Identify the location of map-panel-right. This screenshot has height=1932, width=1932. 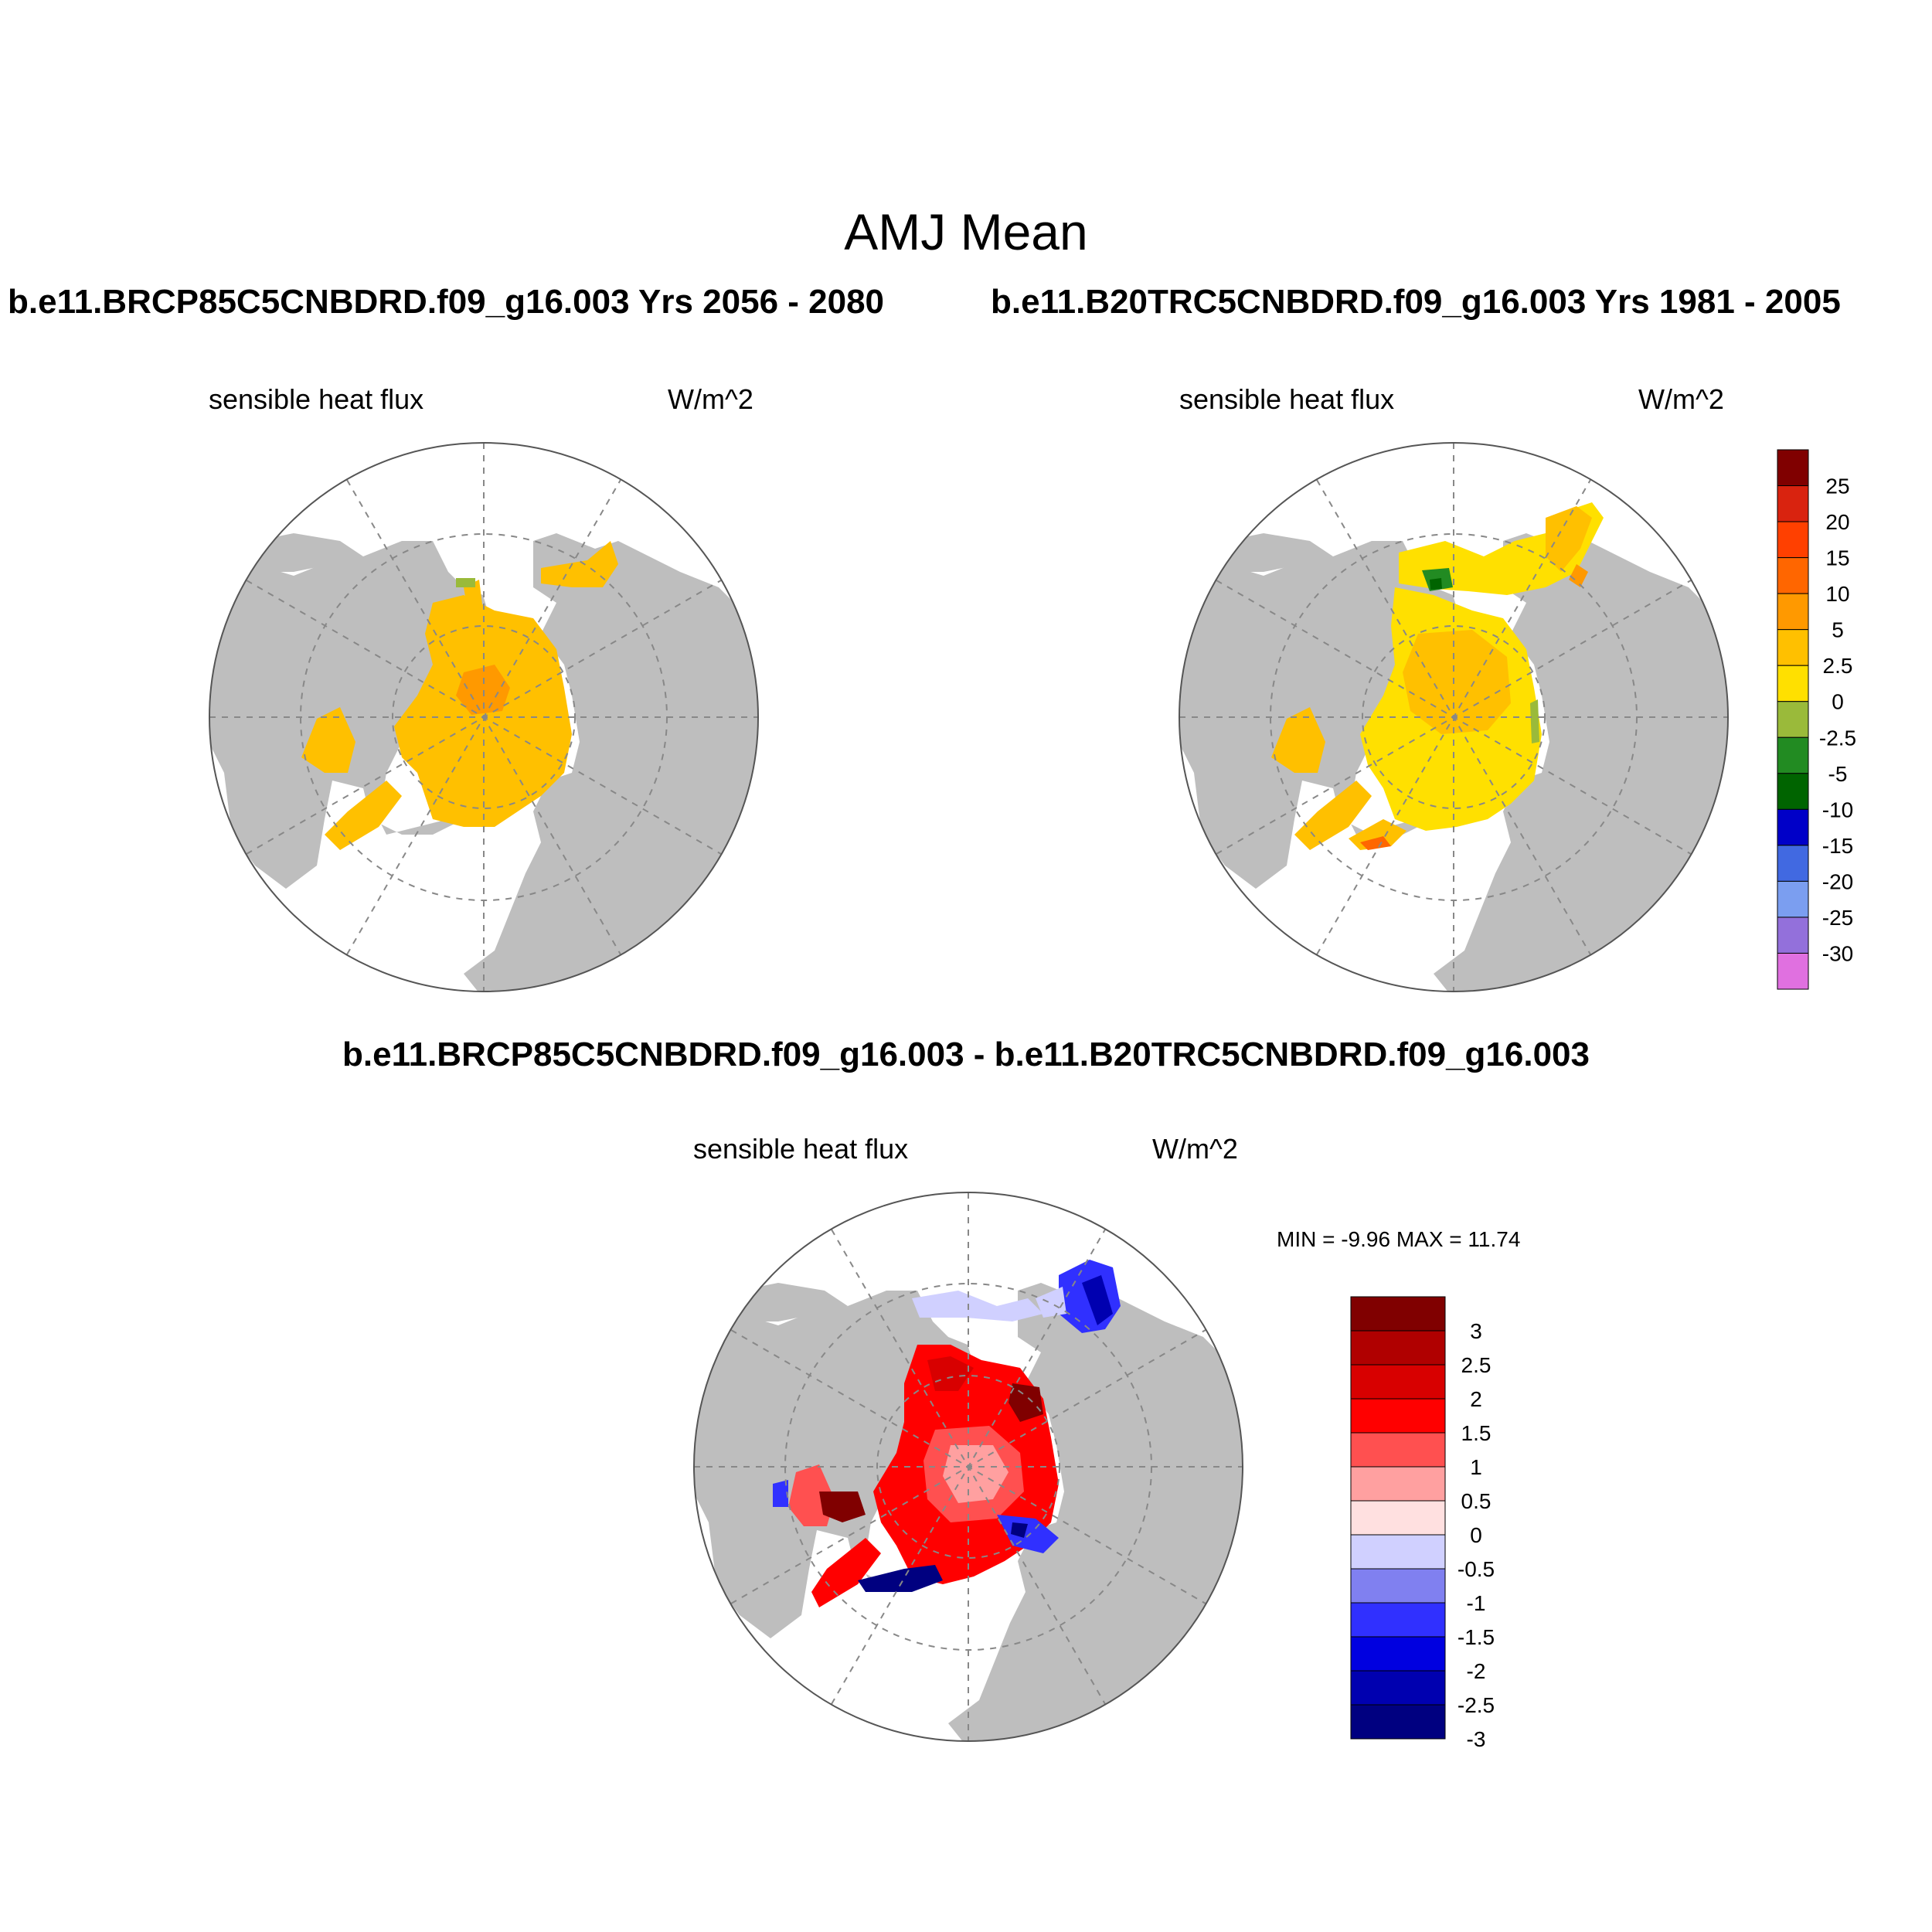
(1454, 717).